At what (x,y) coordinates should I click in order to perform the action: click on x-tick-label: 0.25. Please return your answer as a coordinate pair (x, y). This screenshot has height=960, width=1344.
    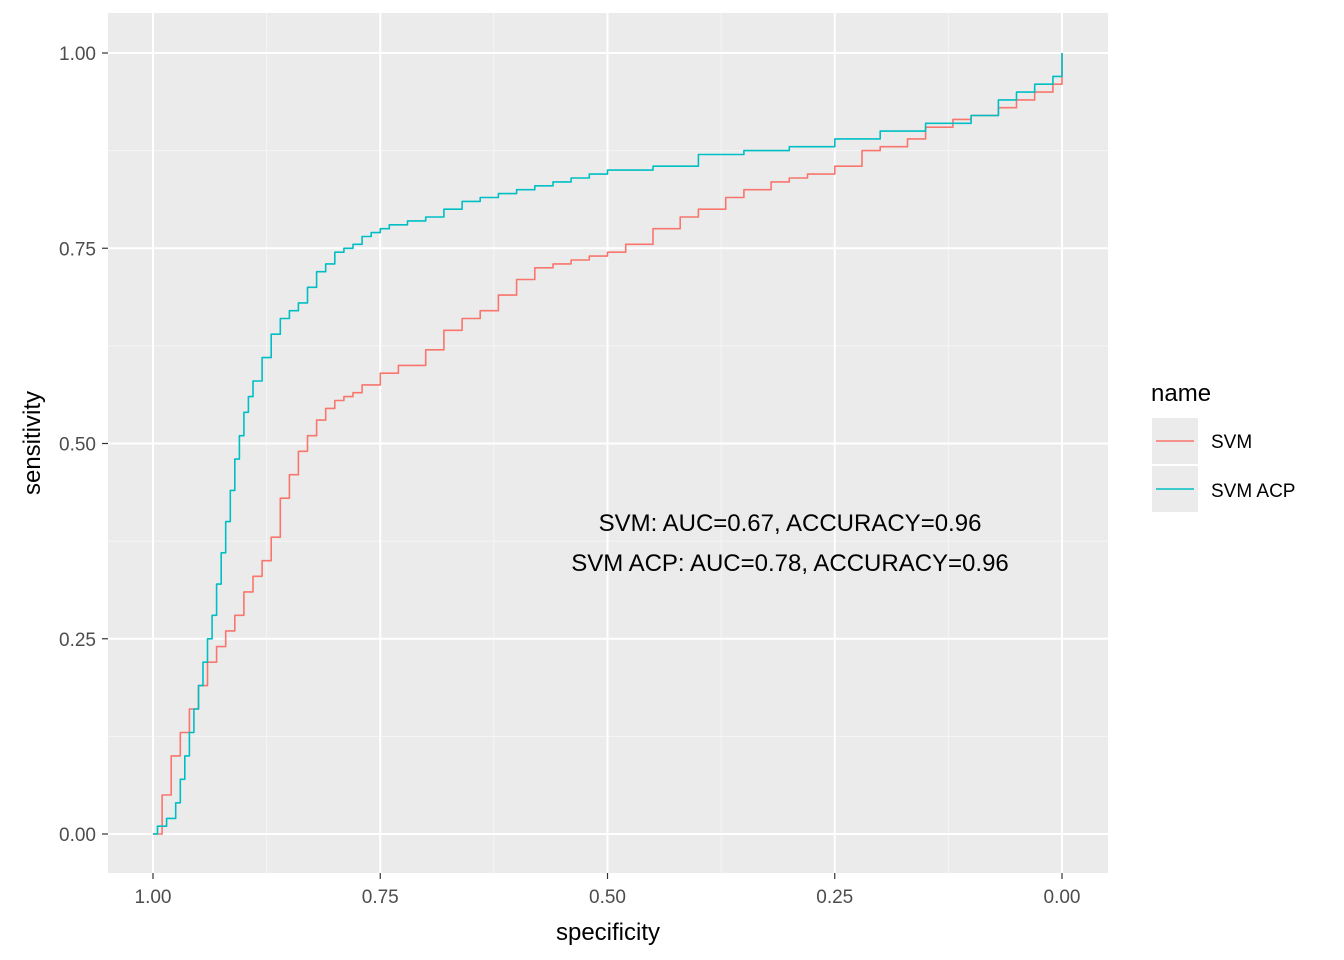
    Looking at the image, I should click on (834, 897).